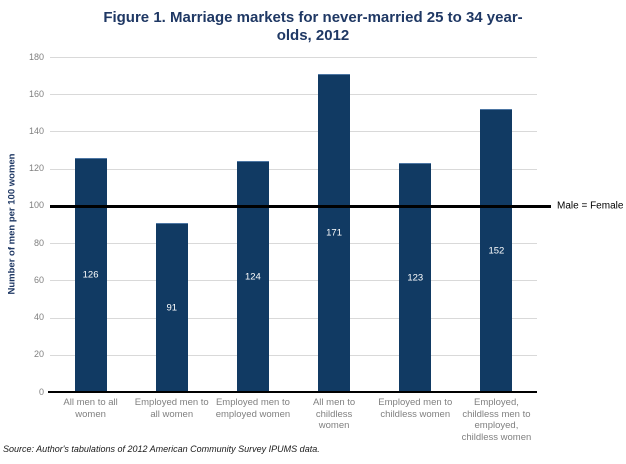  Describe the element at coordinates (292, 392) in the screenshot. I see `x-axis-line` at that location.